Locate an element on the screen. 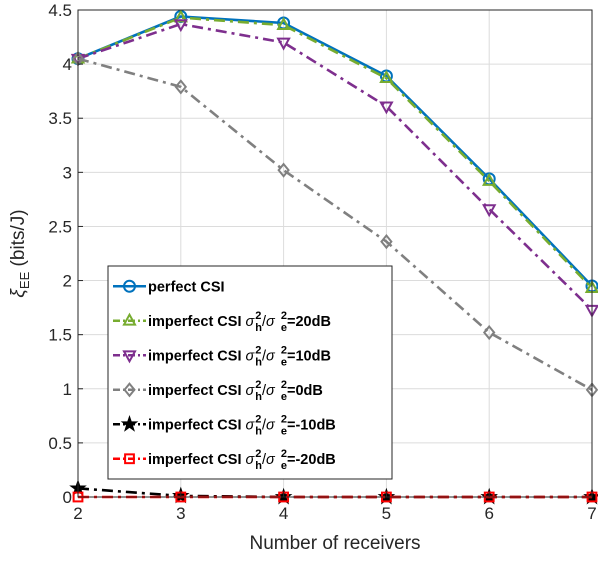 The height and width of the screenshot is (563, 598). x-axis-title: Number of receivers is located at coordinates (334, 543).